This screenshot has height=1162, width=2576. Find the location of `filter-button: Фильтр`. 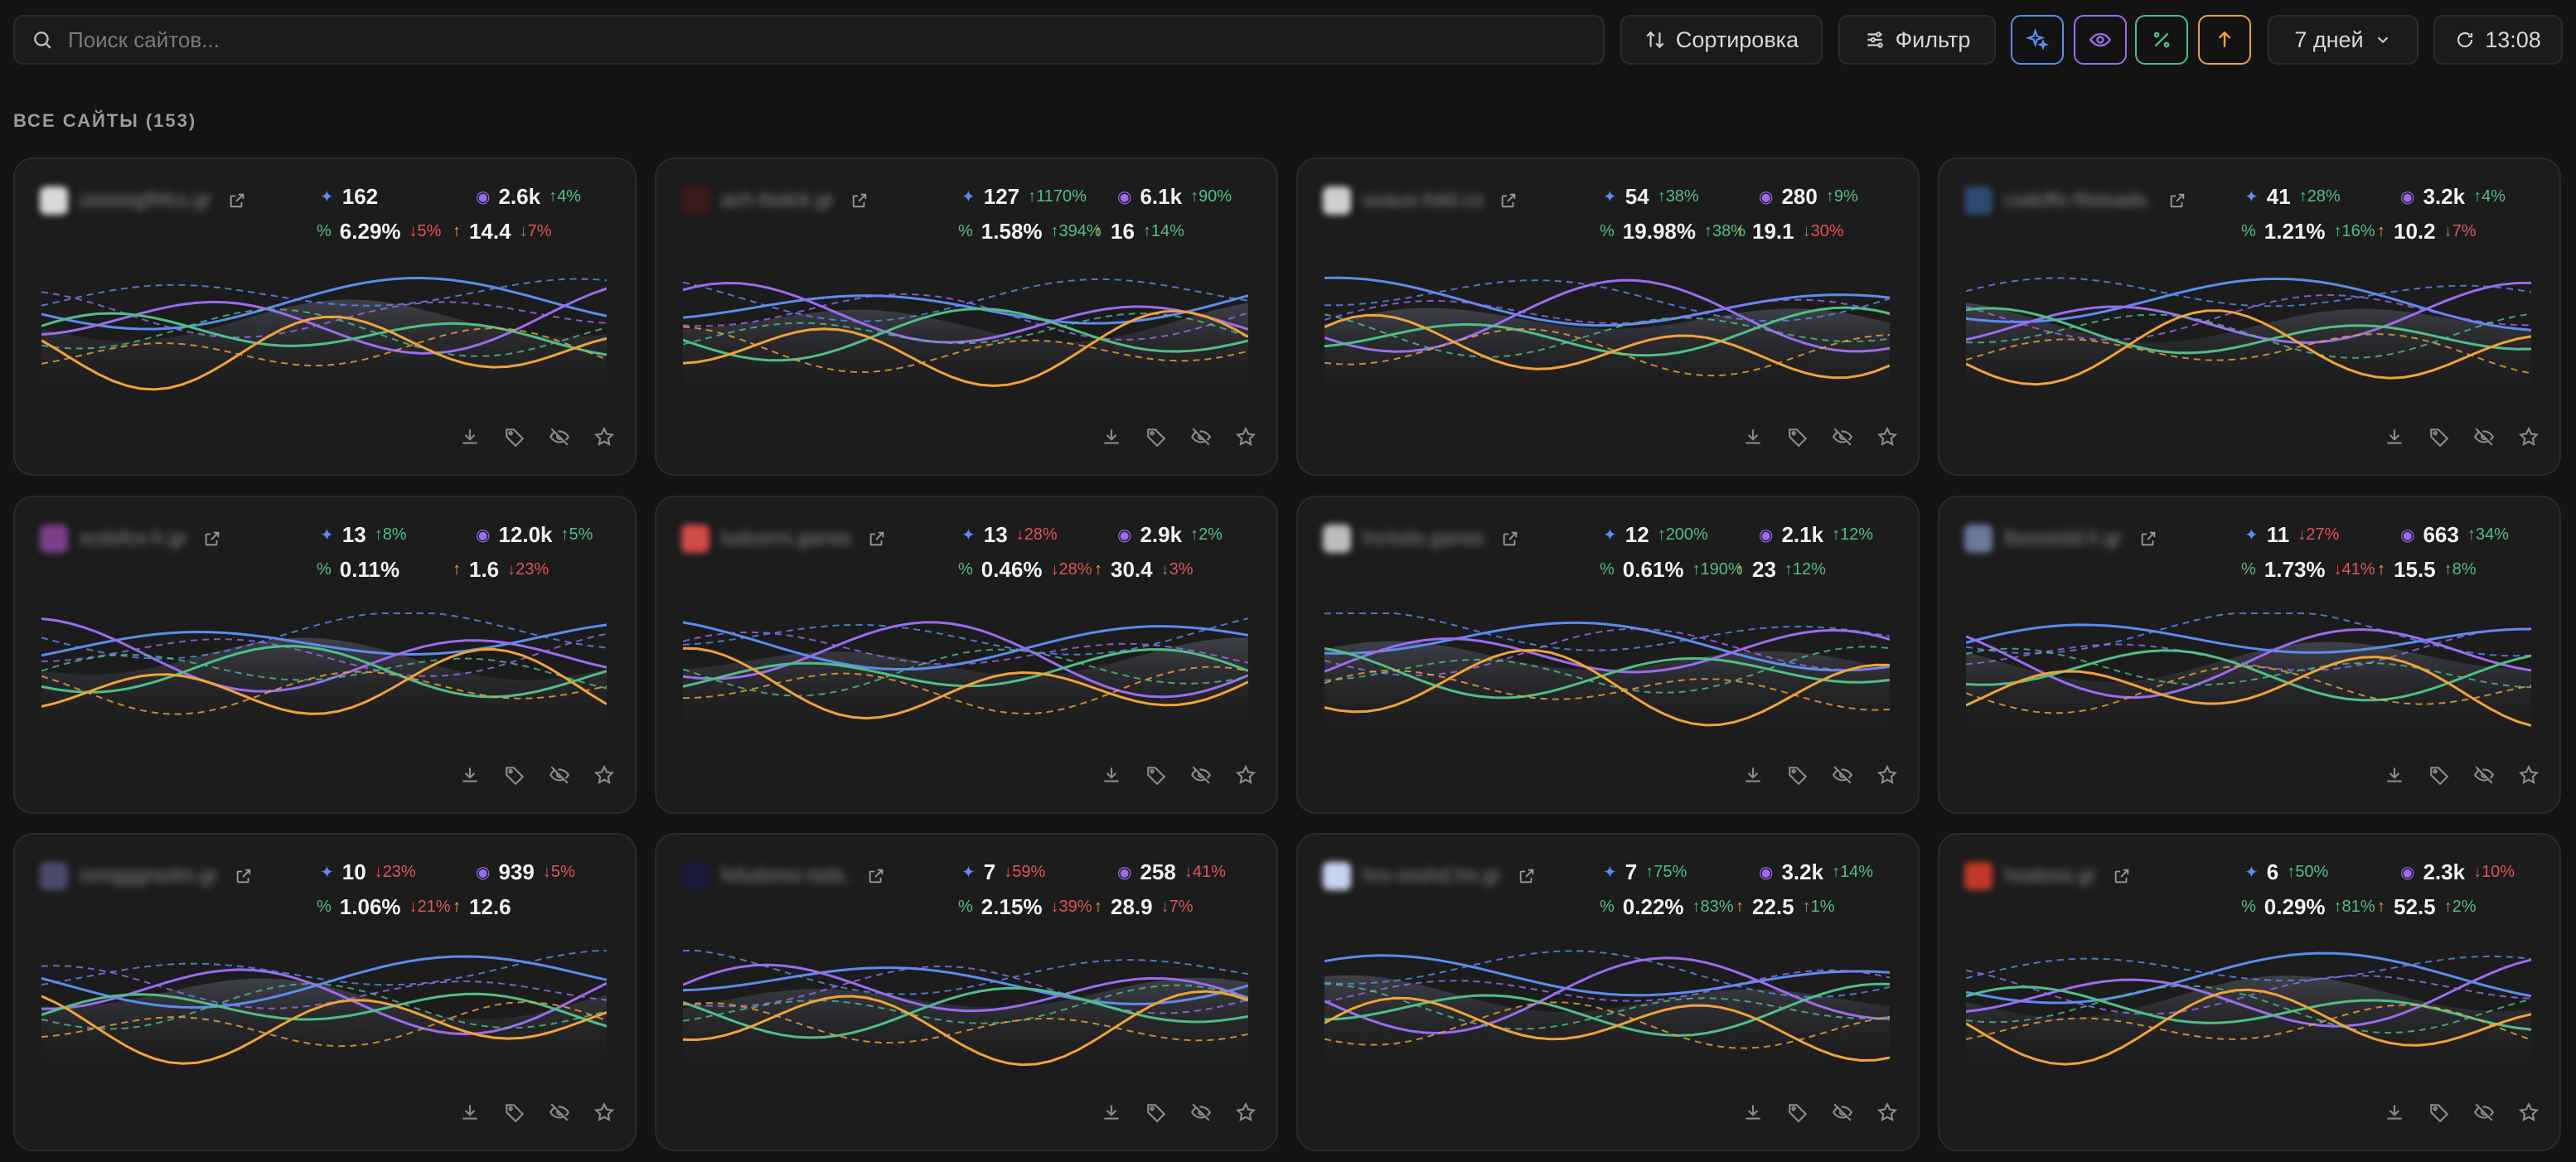

filter-button: Фильтр is located at coordinates (1917, 40).